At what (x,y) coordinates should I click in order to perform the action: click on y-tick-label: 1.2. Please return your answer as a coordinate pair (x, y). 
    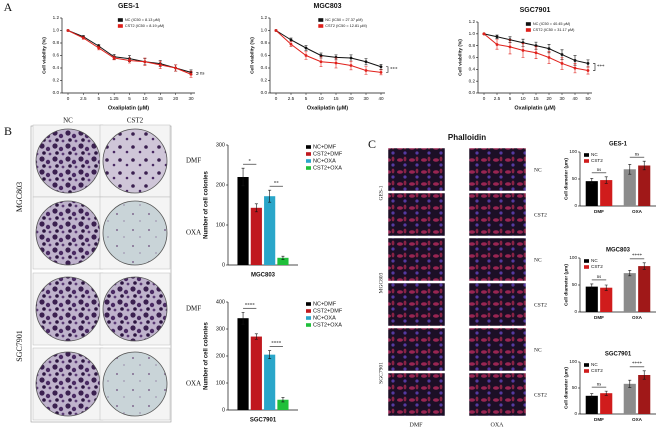
    Looking at the image, I should click on (56, 17).